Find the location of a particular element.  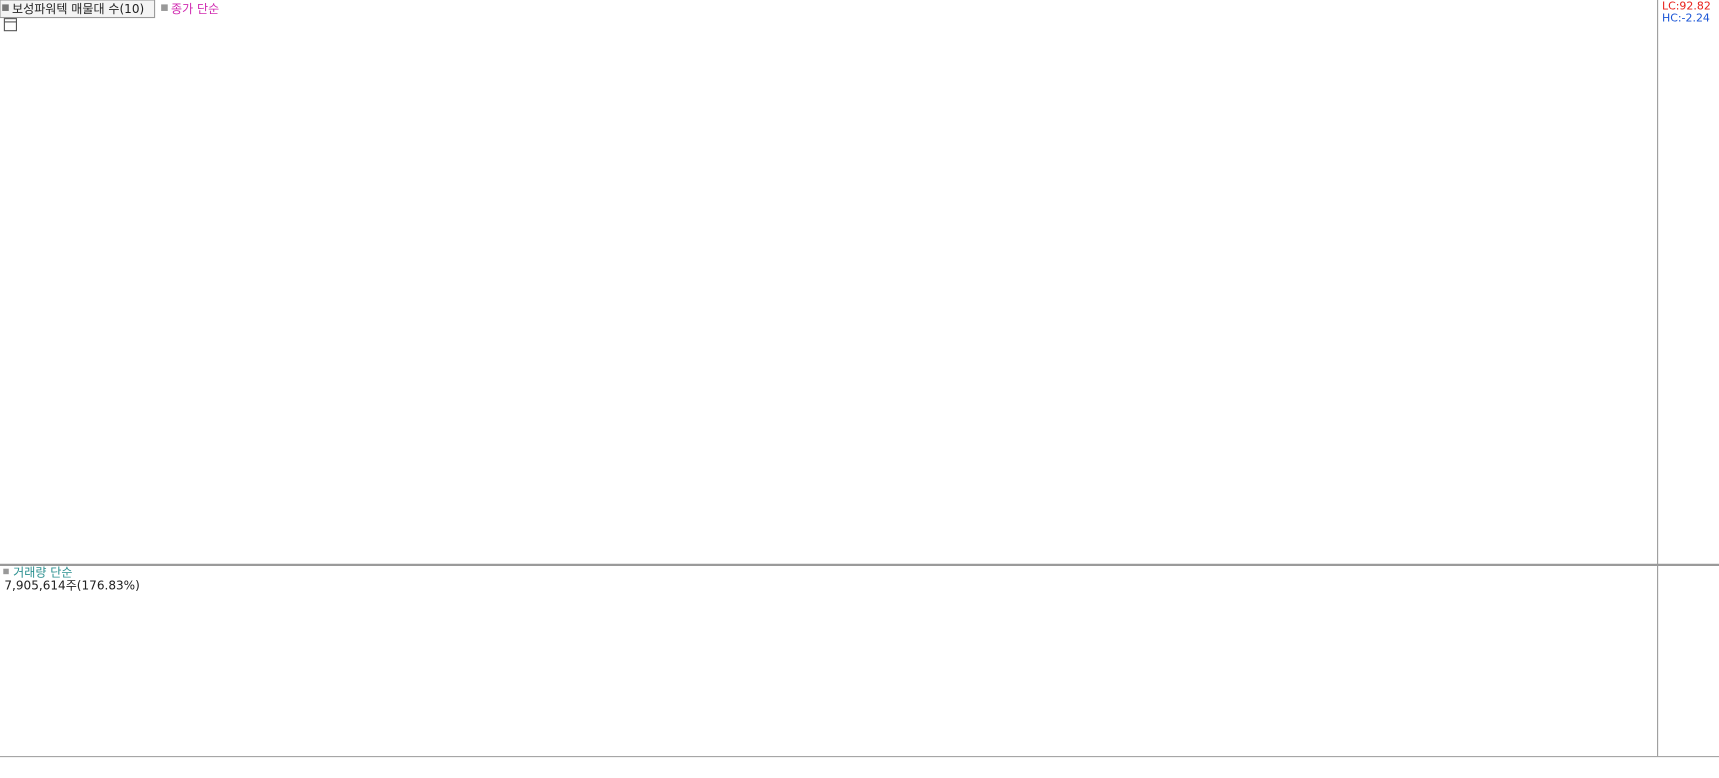

lc-label: LC:92.82 is located at coordinates (1686, 6).